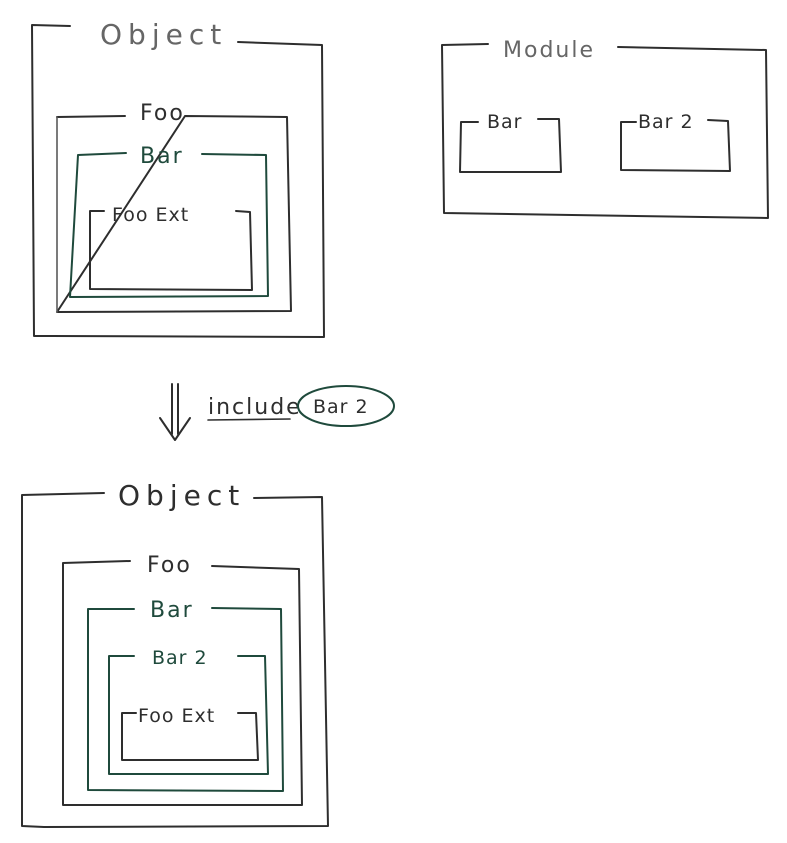  I want to click on before-object-label: Object, so click(163, 34).